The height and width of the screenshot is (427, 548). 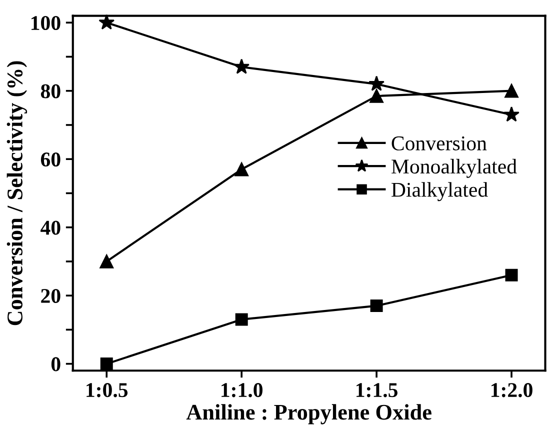 I want to click on legend-label: Monoalkylated, so click(x=454, y=168).